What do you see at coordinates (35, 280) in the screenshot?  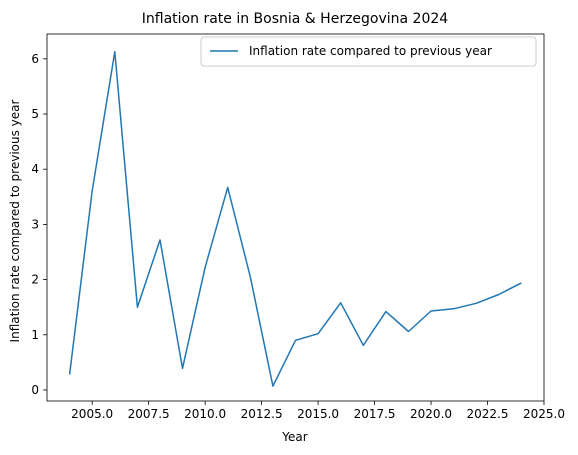 I see `y-tick-label: 2` at bounding box center [35, 280].